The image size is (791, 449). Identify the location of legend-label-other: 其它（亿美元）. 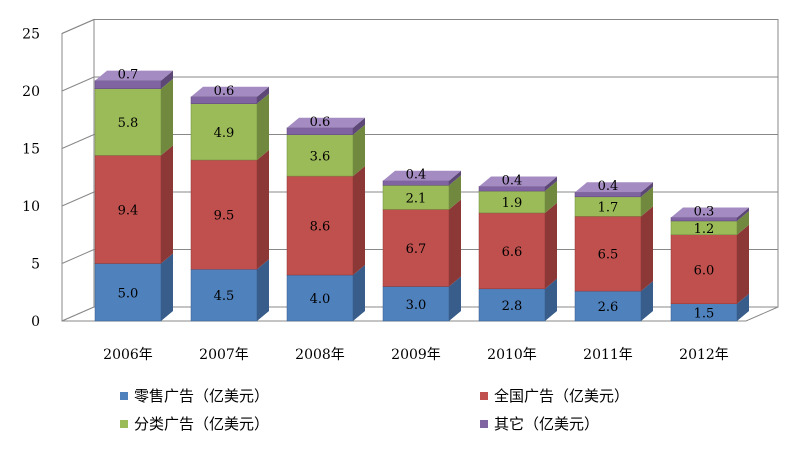
(547, 424).